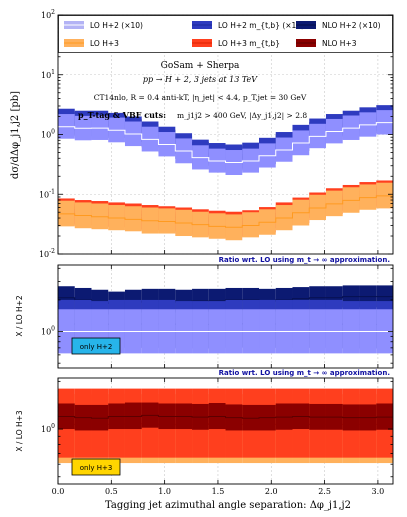  Describe the element at coordinates (351, 25) in the screenshot. I see `legend-label: NLO H+2 (×10)` at that location.